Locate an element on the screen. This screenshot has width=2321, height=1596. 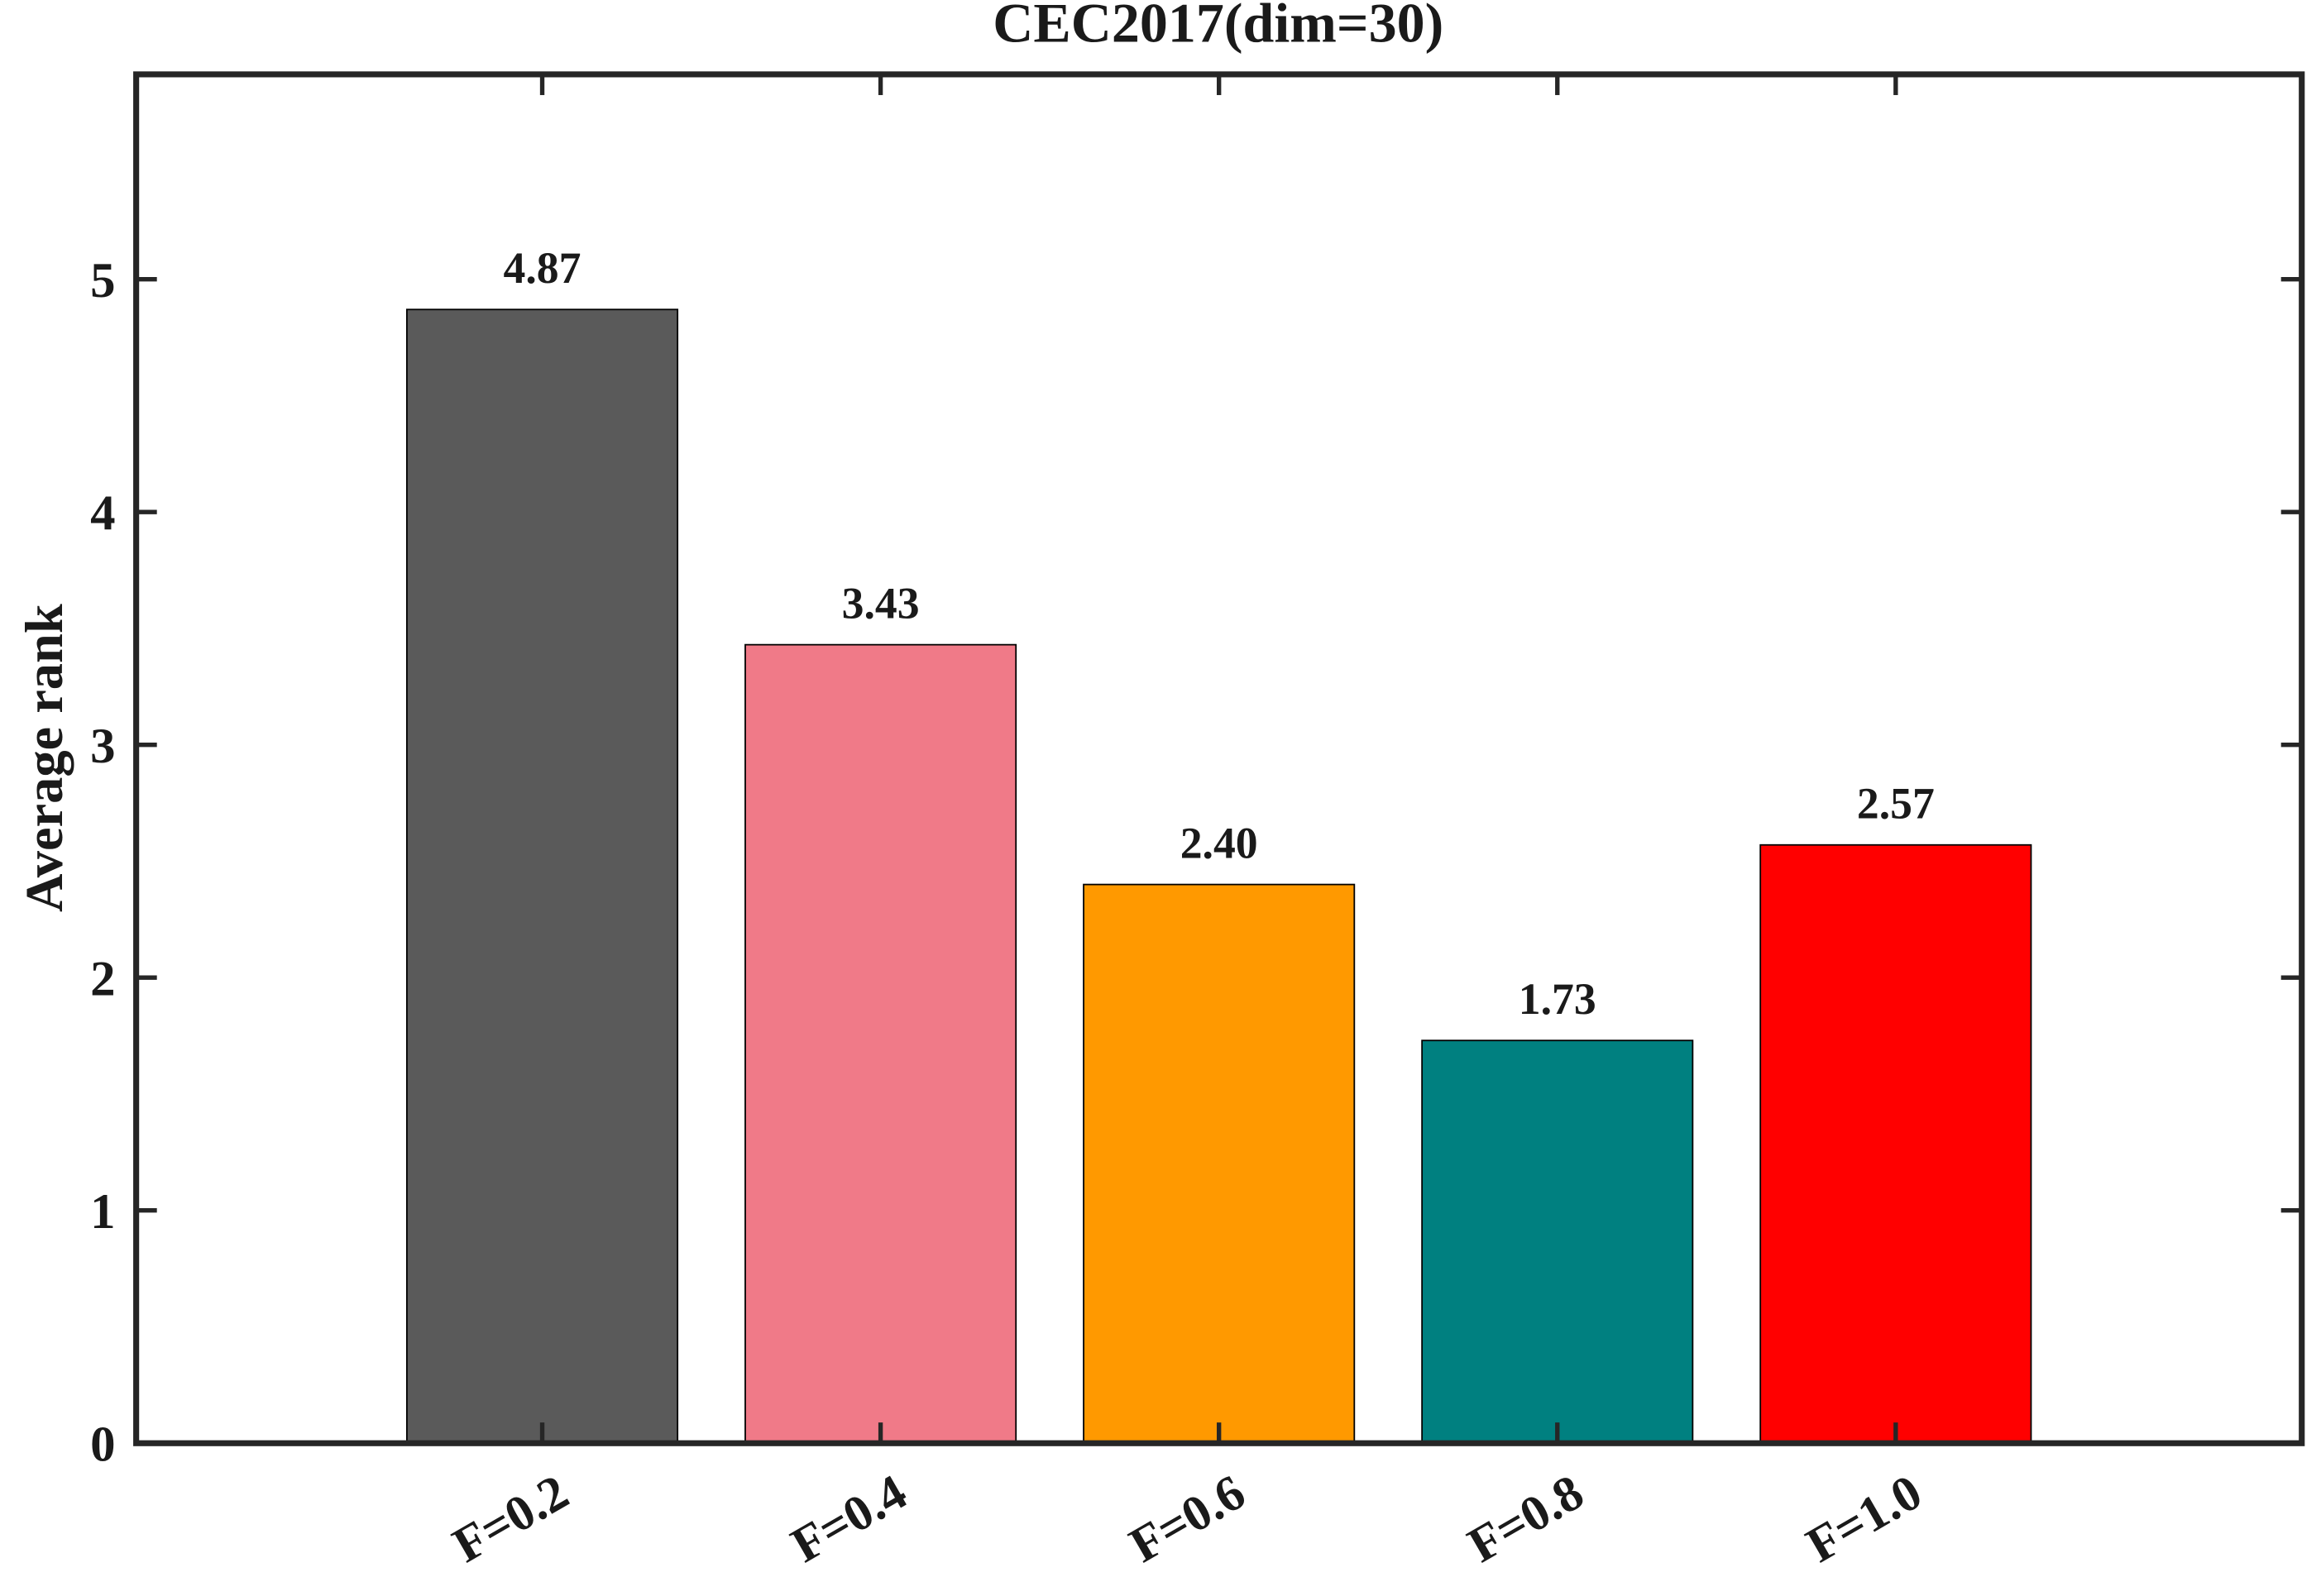
value-label: 2.40 is located at coordinates (1219, 842).